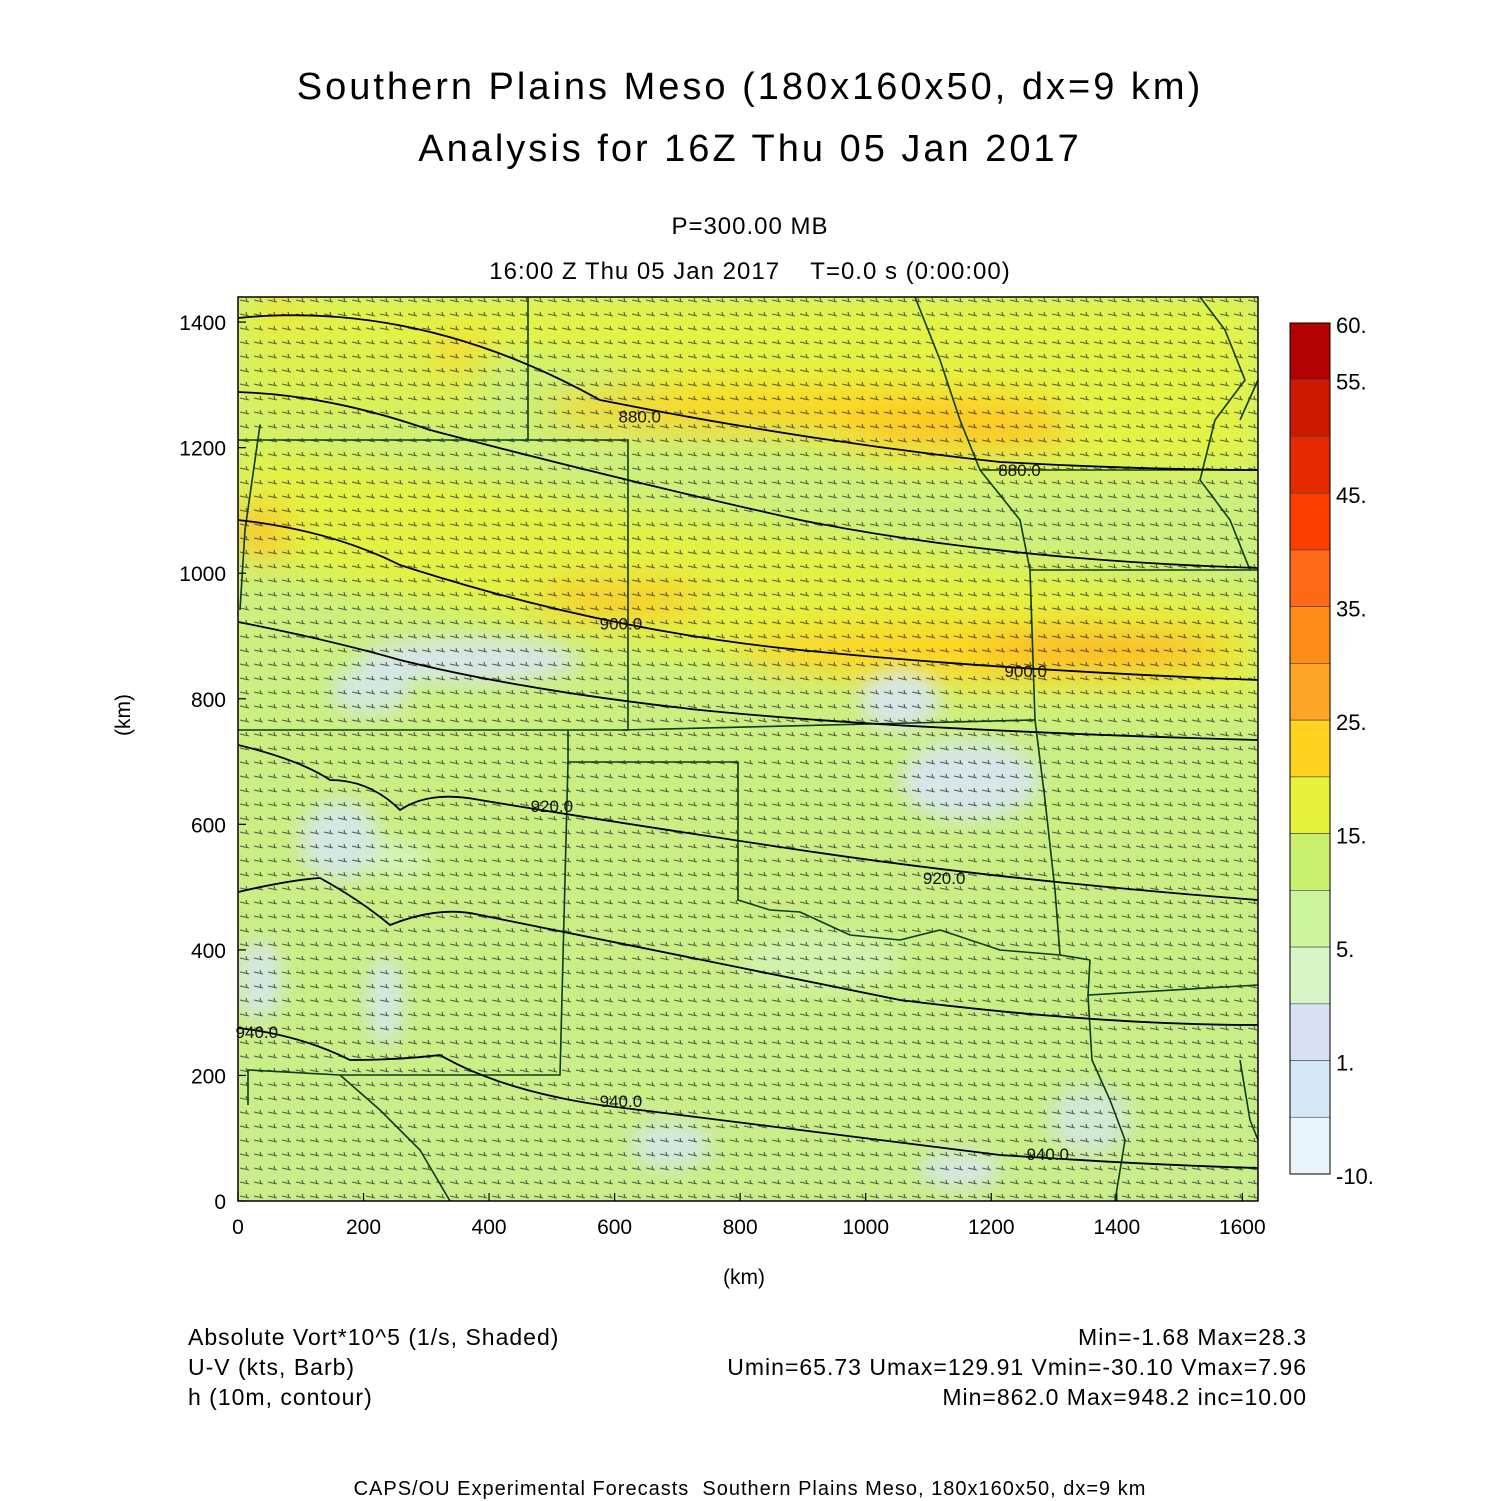 This screenshot has height=1501, width=1500. I want to click on x-tick-label: 1000, so click(865, 1227).